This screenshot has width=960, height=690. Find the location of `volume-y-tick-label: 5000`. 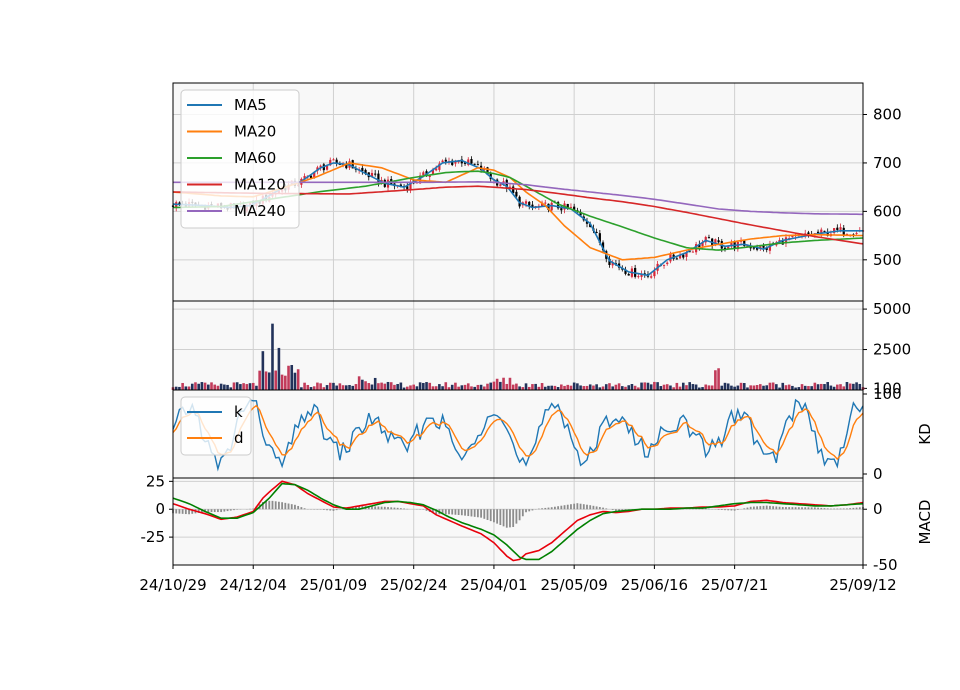

volume-y-tick-label: 5000 is located at coordinates (892, 309).